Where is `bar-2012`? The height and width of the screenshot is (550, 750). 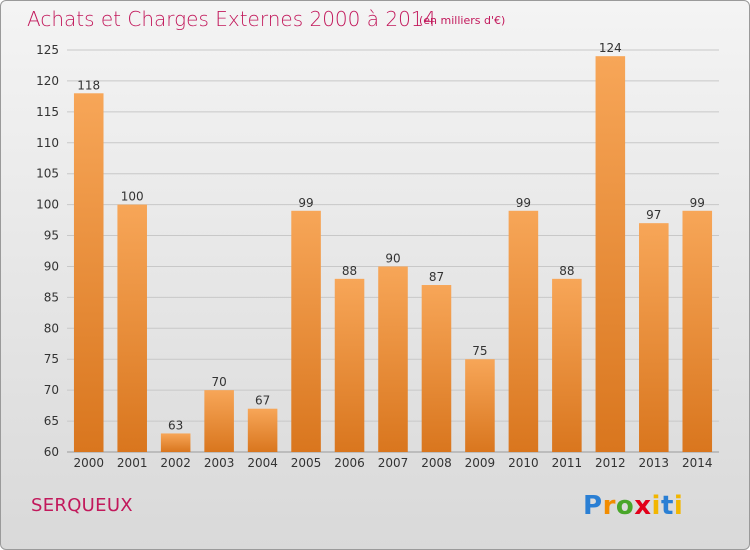
bar-2012 is located at coordinates (610, 254).